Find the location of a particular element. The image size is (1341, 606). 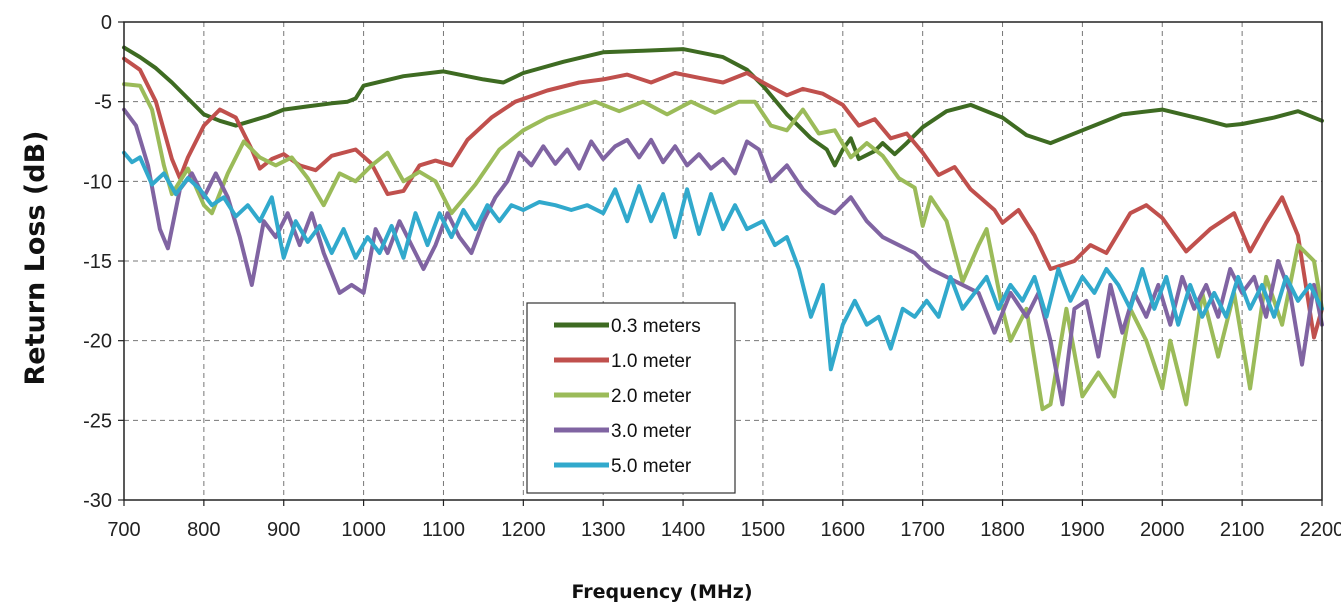

legend-box is located at coordinates (631, 398).